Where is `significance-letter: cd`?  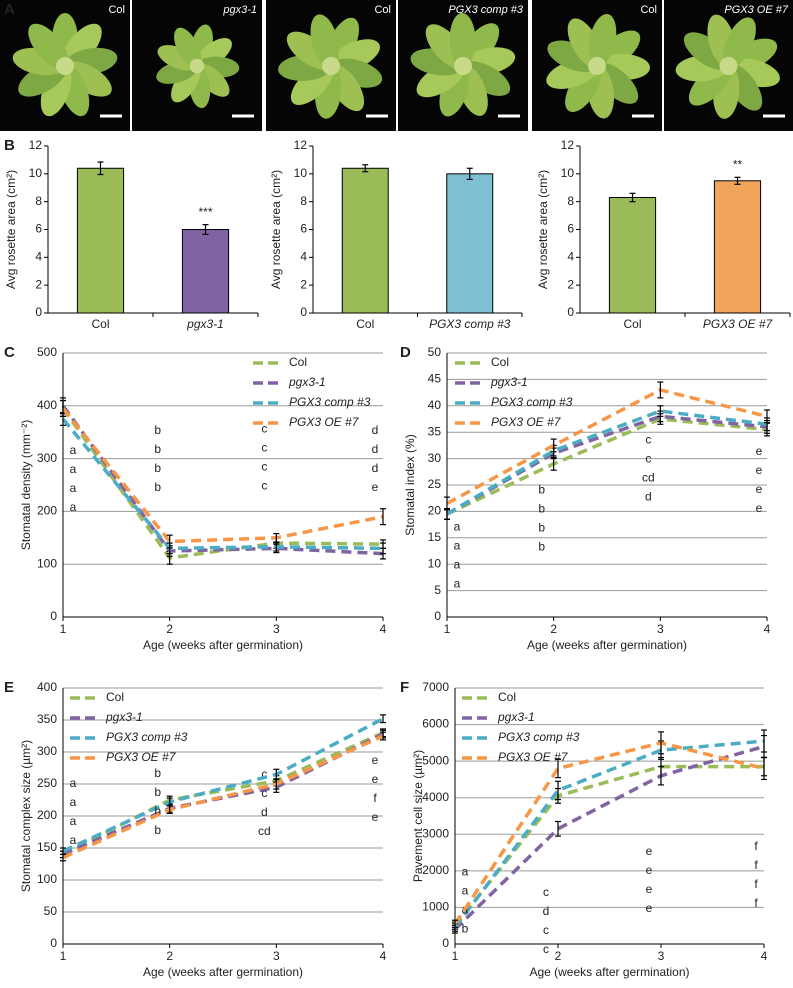
significance-letter: cd is located at coordinates (264, 831).